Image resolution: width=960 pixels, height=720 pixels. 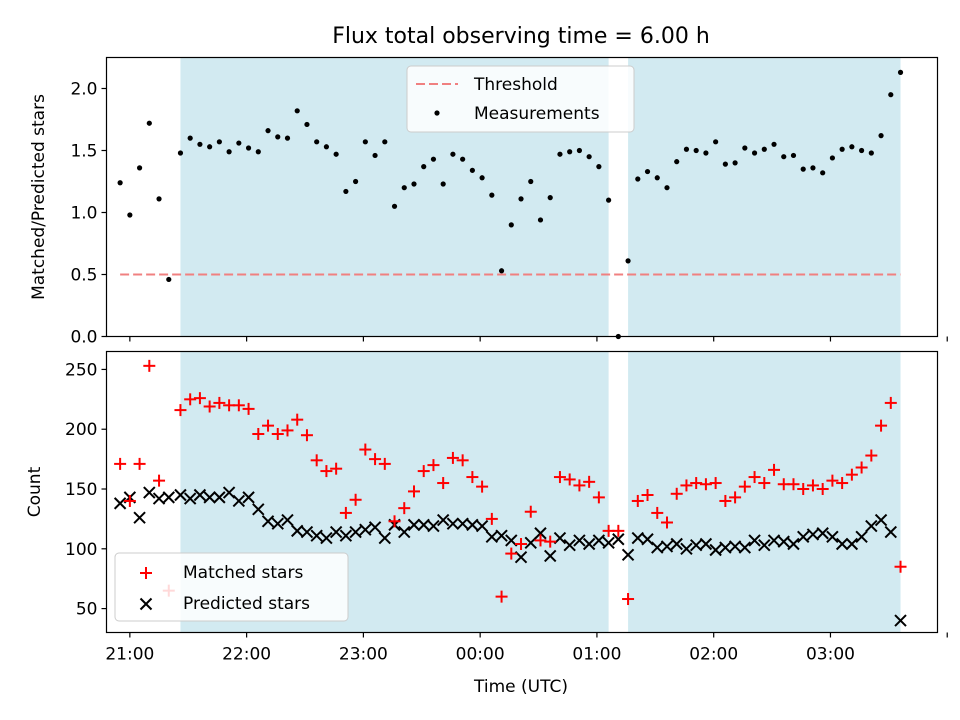 I want to click on legend-threshold-label: Threshold, so click(x=515, y=85).